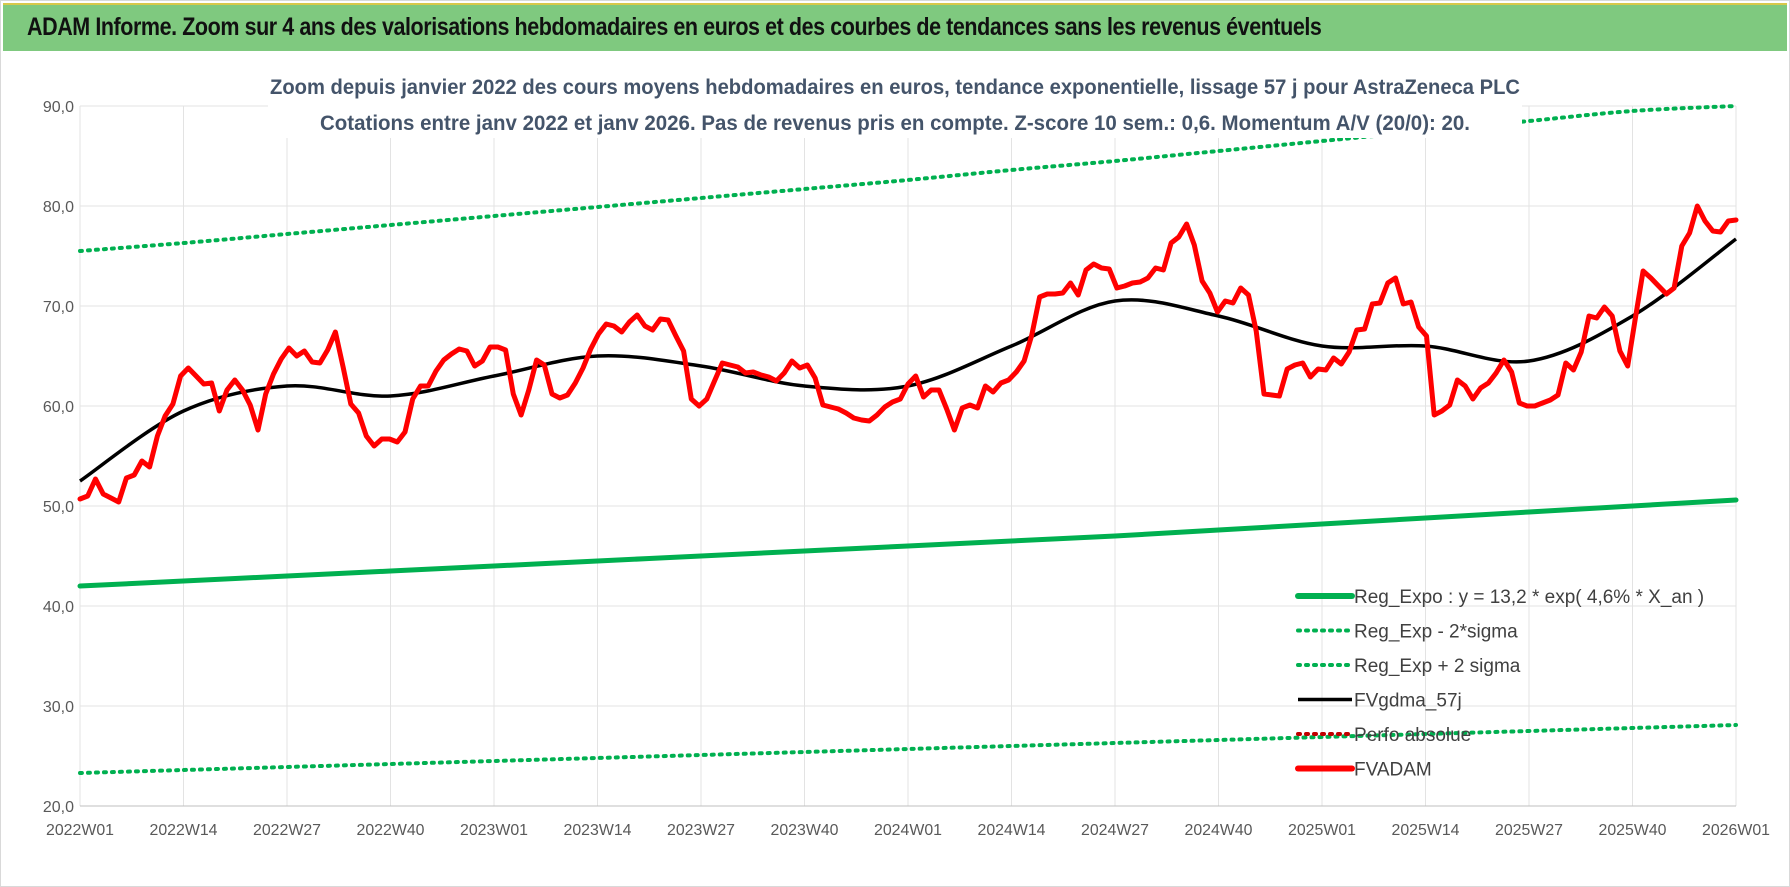  What do you see at coordinates (701, 830) in the screenshot?
I see `x-tick-label: 2023W27` at bounding box center [701, 830].